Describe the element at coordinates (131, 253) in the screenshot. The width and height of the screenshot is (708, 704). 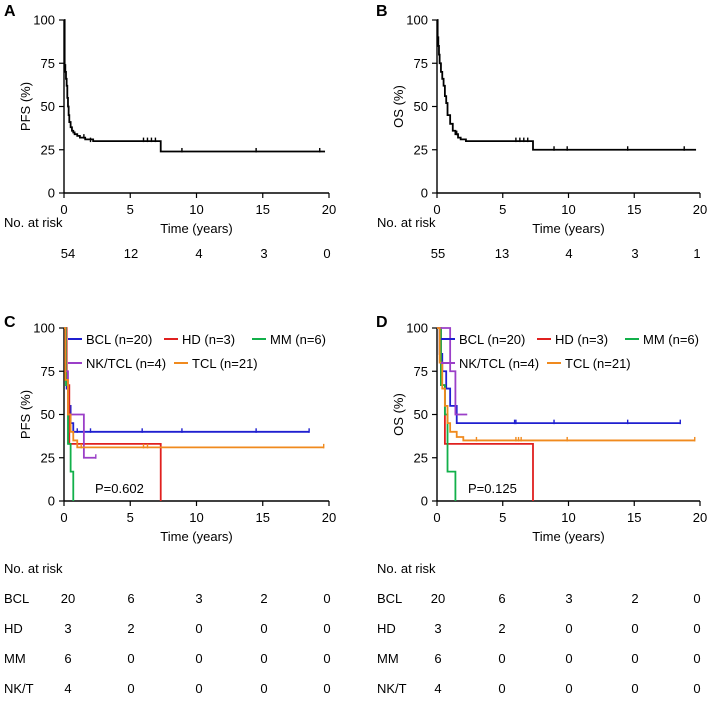
I see `risk-value: 12` at that location.